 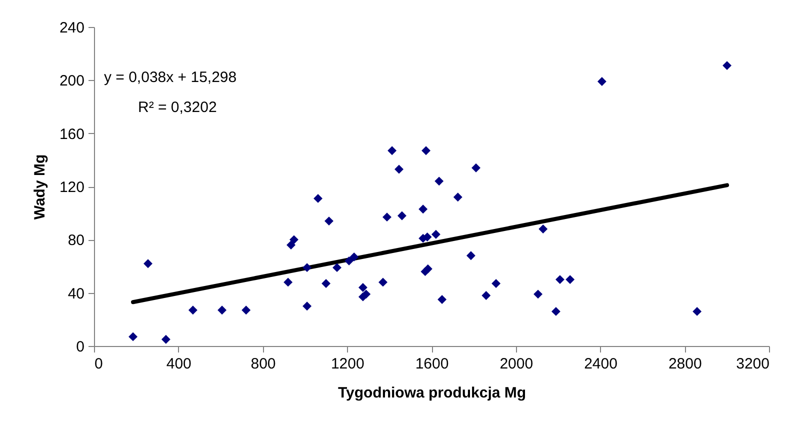 What do you see at coordinates (76, 293) in the screenshot?
I see `y-tick-label: 40` at bounding box center [76, 293].